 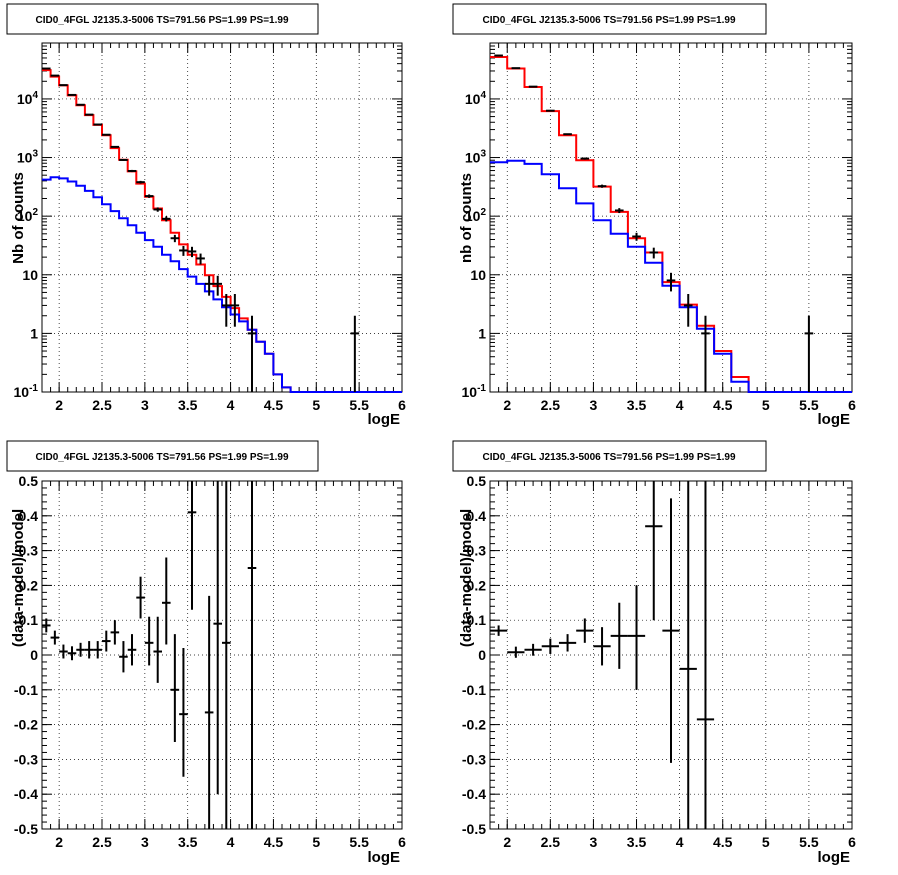 I want to click on y-tick-label: 0.2, so click(x=477, y=585).